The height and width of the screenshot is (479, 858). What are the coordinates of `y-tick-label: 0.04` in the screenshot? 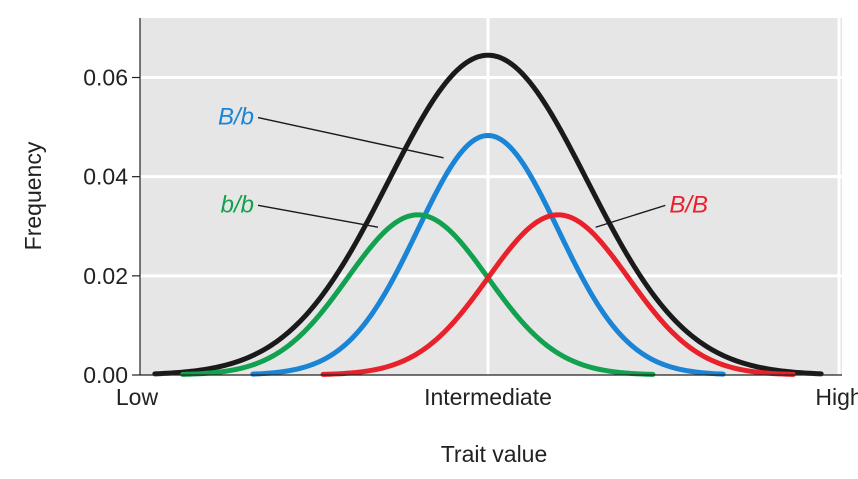 It's located at (105, 177).